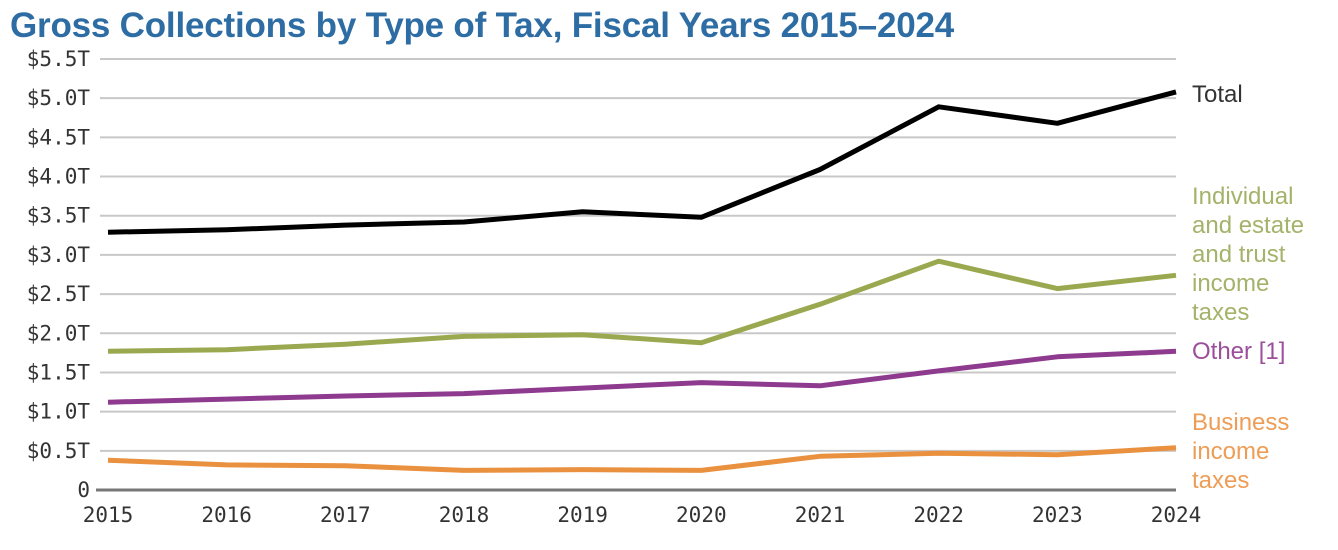 The width and height of the screenshot is (1338, 550). What do you see at coordinates (938, 515) in the screenshot?
I see `x-tick-label: 2022` at bounding box center [938, 515].